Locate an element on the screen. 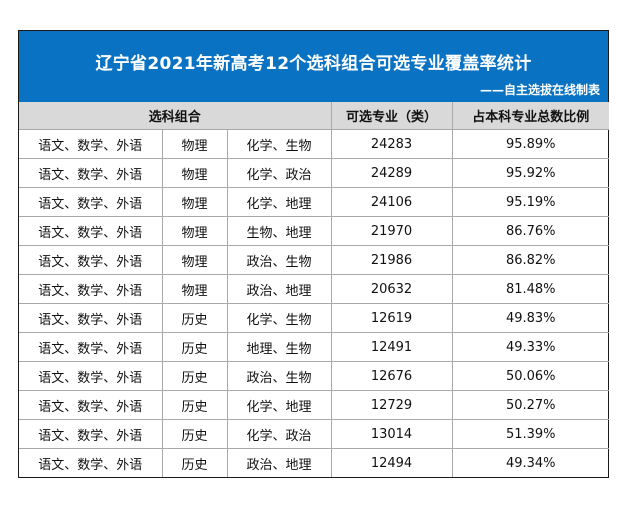  table-title: 辽宁省2021年新高考12个选科组合可选专业覆盖率统计 is located at coordinates (313, 64).